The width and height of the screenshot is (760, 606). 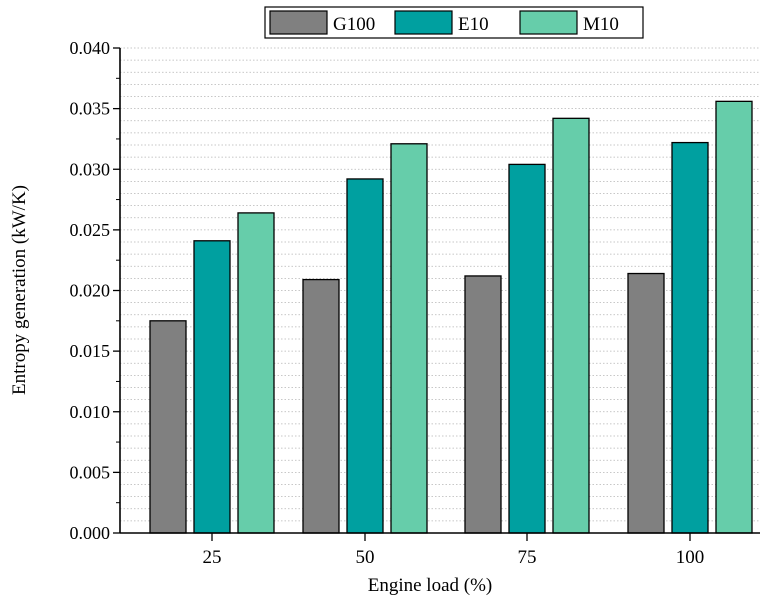 What do you see at coordinates (548, 22) in the screenshot?
I see `legend-swatch-m10` at bounding box center [548, 22].